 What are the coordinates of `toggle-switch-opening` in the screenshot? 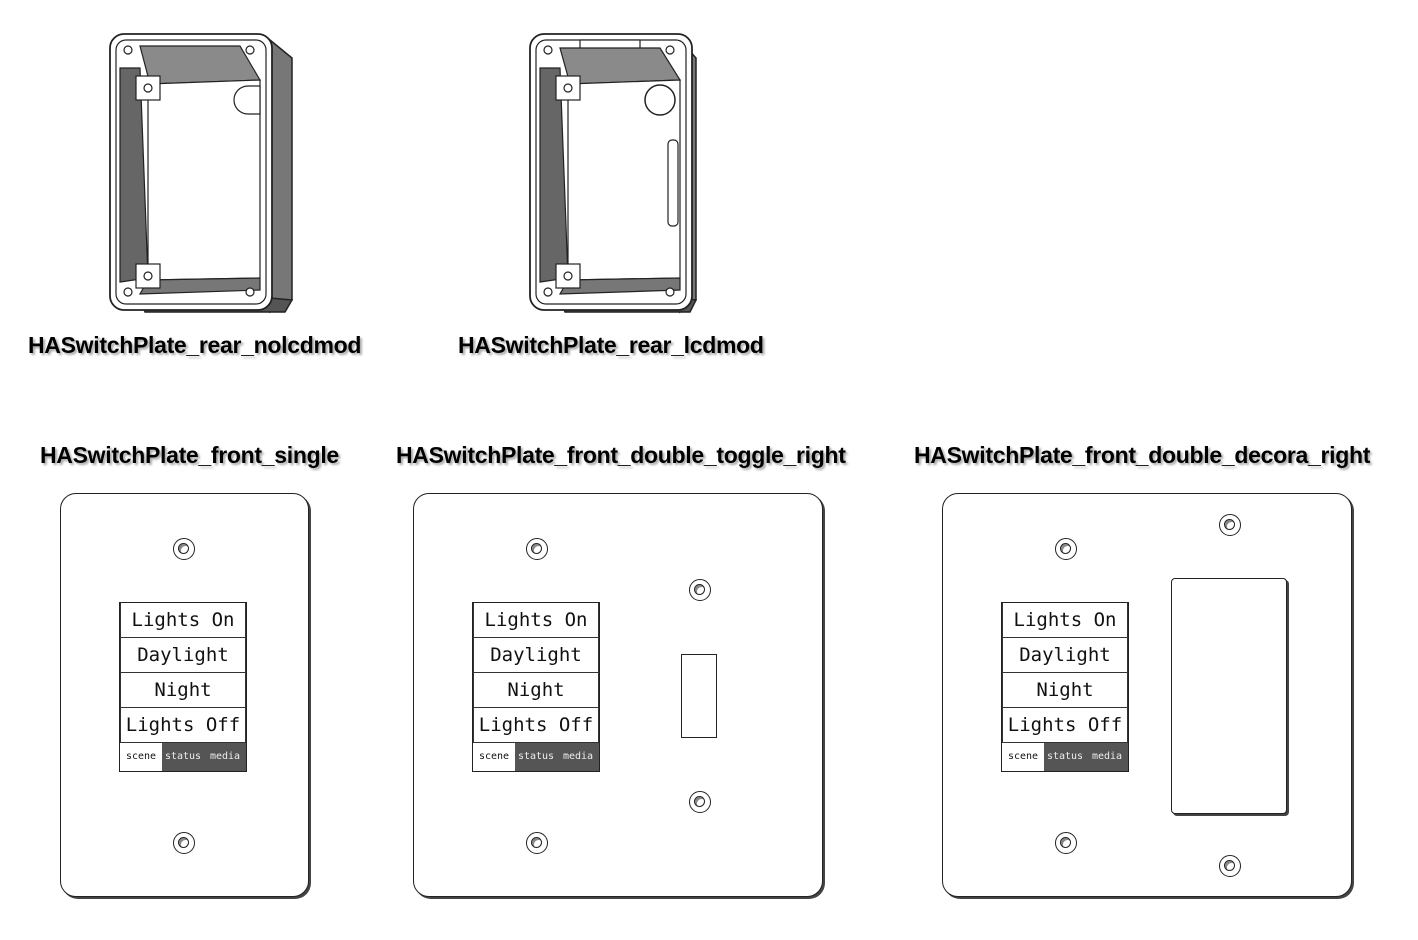 It's located at (699, 696).